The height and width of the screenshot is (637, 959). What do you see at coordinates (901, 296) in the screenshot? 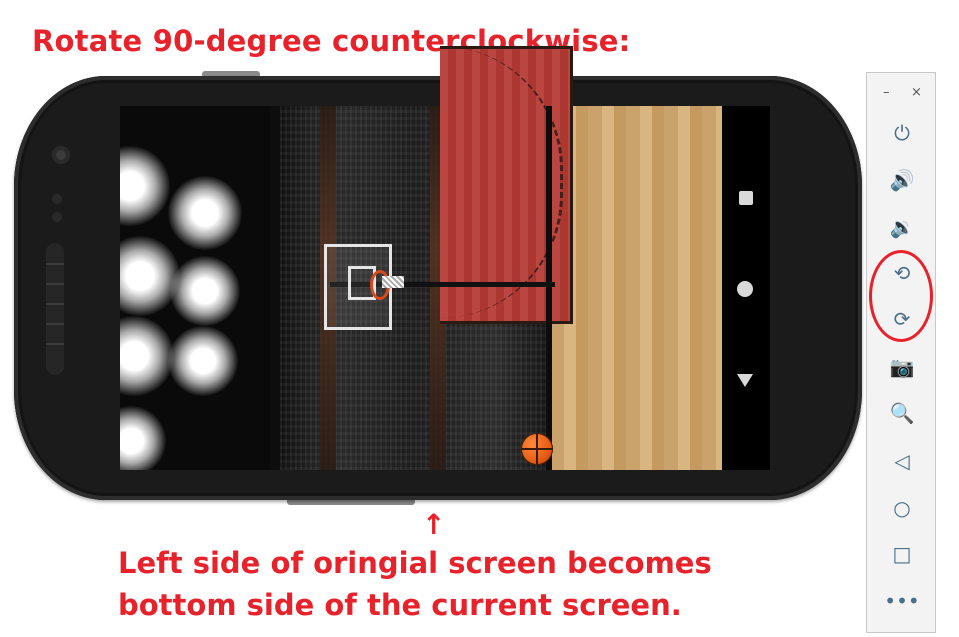
I see `highlight-oval` at bounding box center [901, 296].